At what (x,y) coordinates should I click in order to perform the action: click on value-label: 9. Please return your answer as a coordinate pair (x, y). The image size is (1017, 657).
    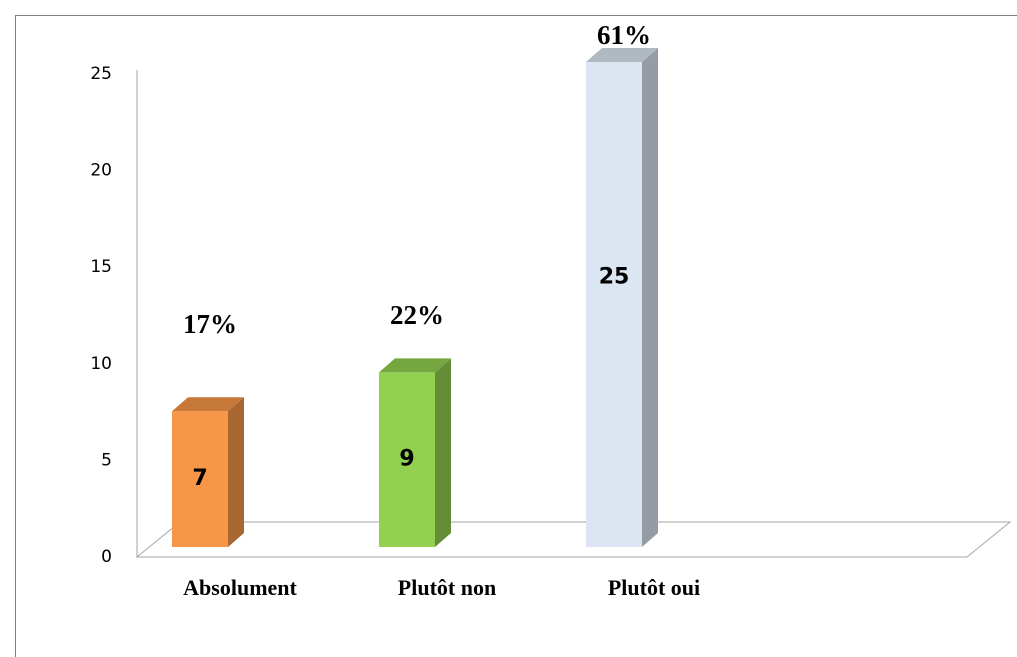
    Looking at the image, I should click on (406, 459).